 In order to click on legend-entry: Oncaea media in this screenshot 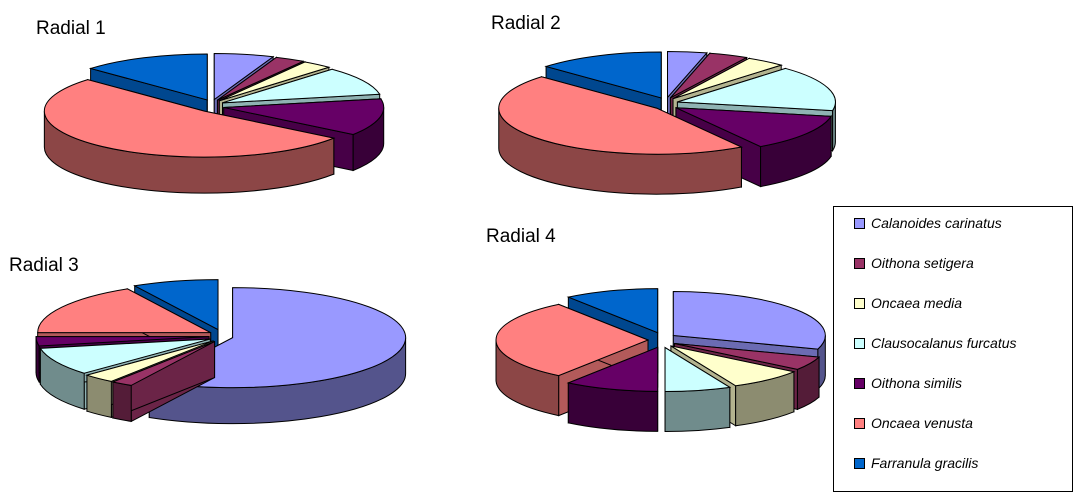, I will do `click(908, 303)`.